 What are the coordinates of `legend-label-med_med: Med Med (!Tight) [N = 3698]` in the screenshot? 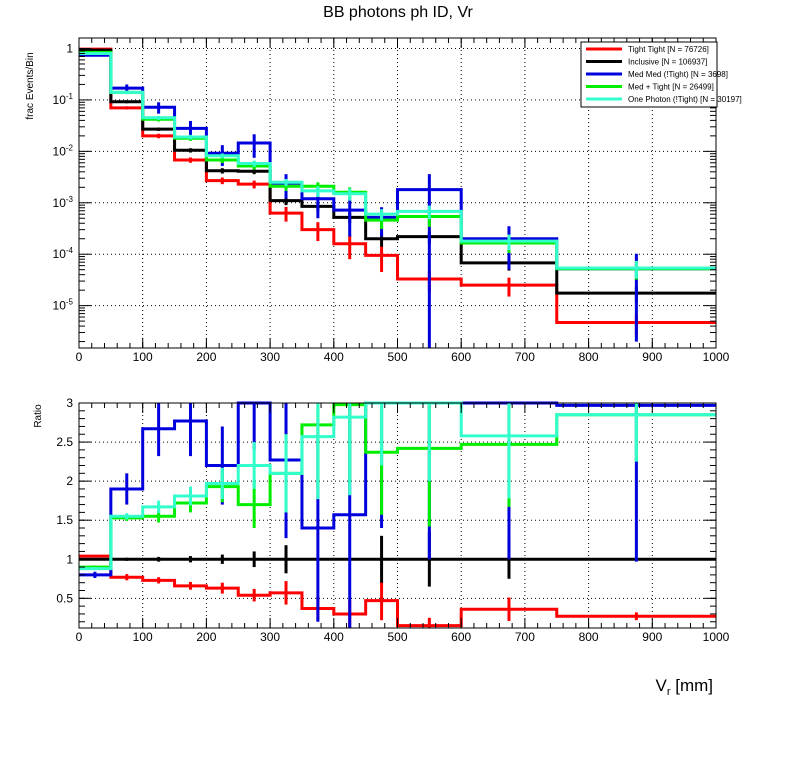 It's located at (678, 74).